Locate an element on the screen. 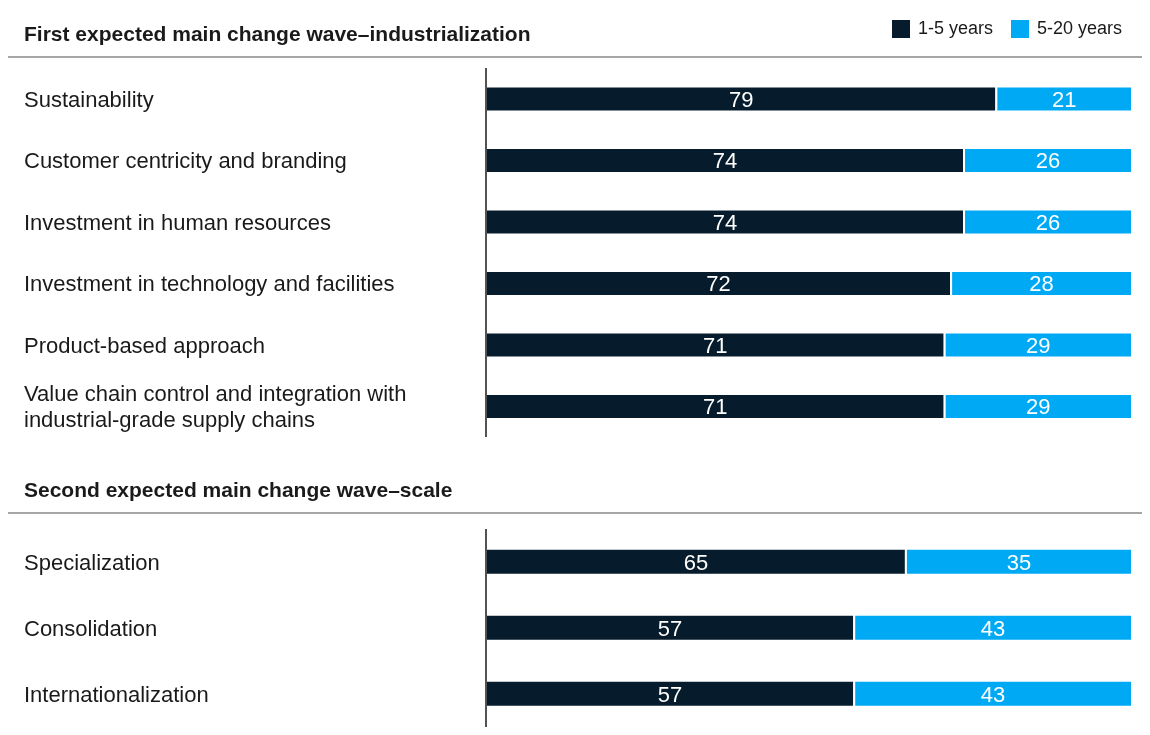 This screenshot has height=735, width=1150. y-tick-label: Consolidation is located at coordinates (91, 628).